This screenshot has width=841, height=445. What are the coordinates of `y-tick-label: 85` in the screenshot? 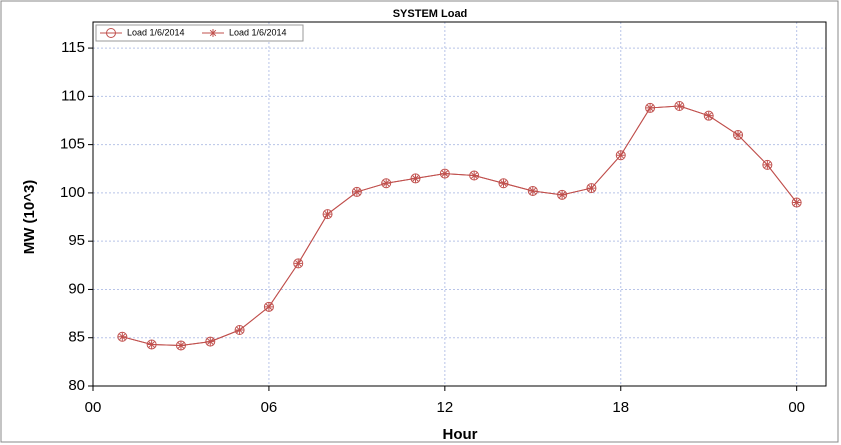 It's located at (76, 337).